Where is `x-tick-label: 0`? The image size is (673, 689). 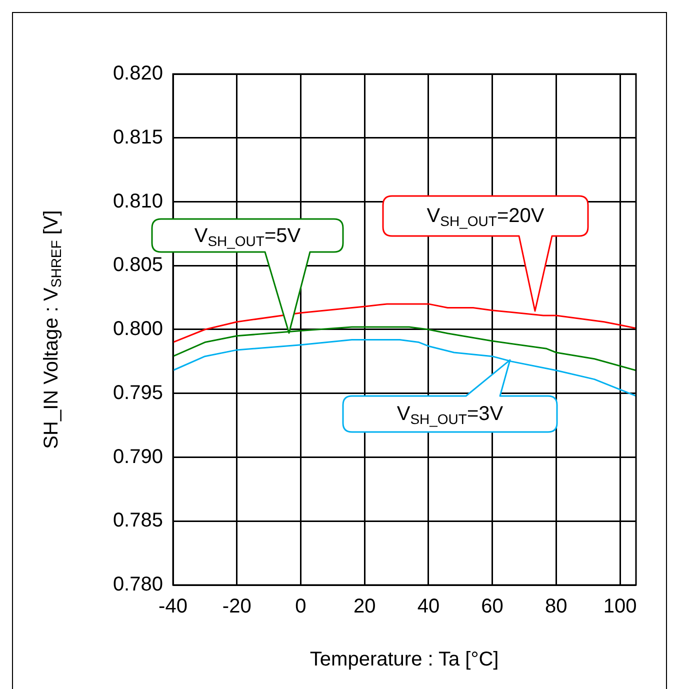
x-tick-label: 0 is located at coordinates (300, 607).